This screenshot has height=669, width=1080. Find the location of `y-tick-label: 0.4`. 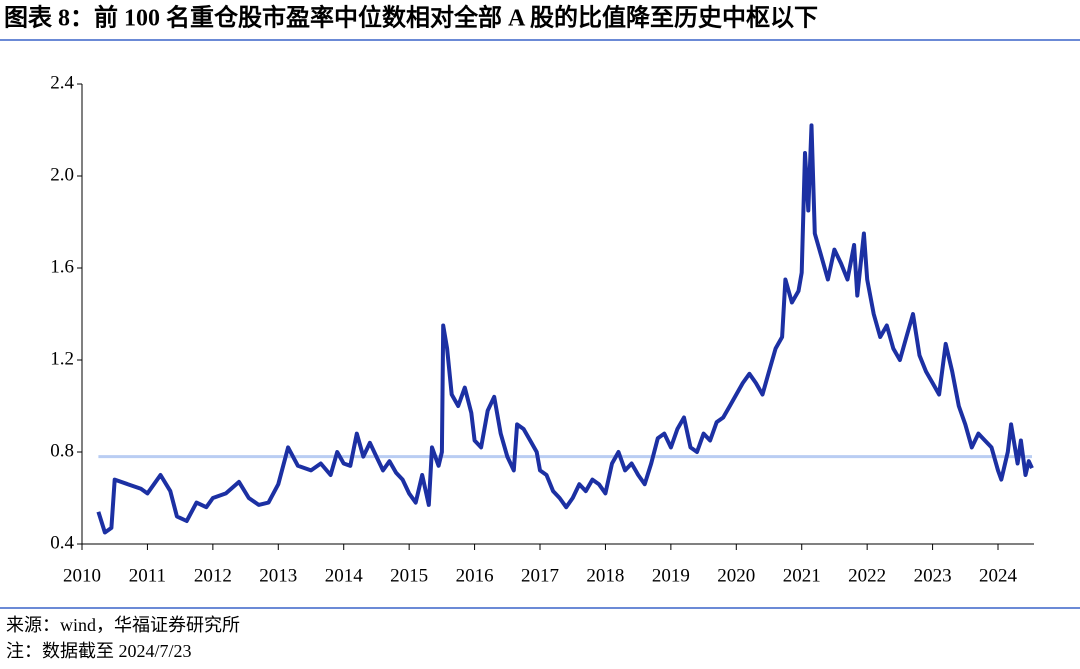

y-tick-label: 0.4 is located at coordinates (62, 542).